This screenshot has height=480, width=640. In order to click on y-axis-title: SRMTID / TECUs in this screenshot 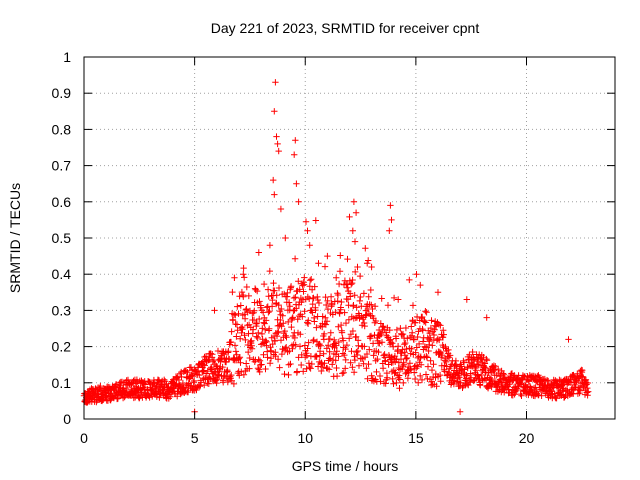, I will do `click(15, 238)`.